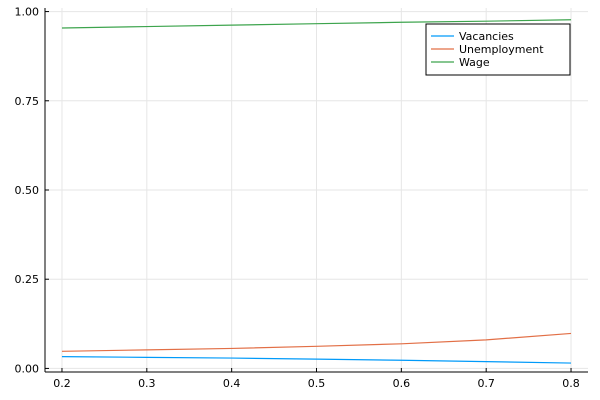  What do you see at coordinates (316, 360) in the screenshot?
I see `series-line-vacancies` at bounding box center [316, 360].